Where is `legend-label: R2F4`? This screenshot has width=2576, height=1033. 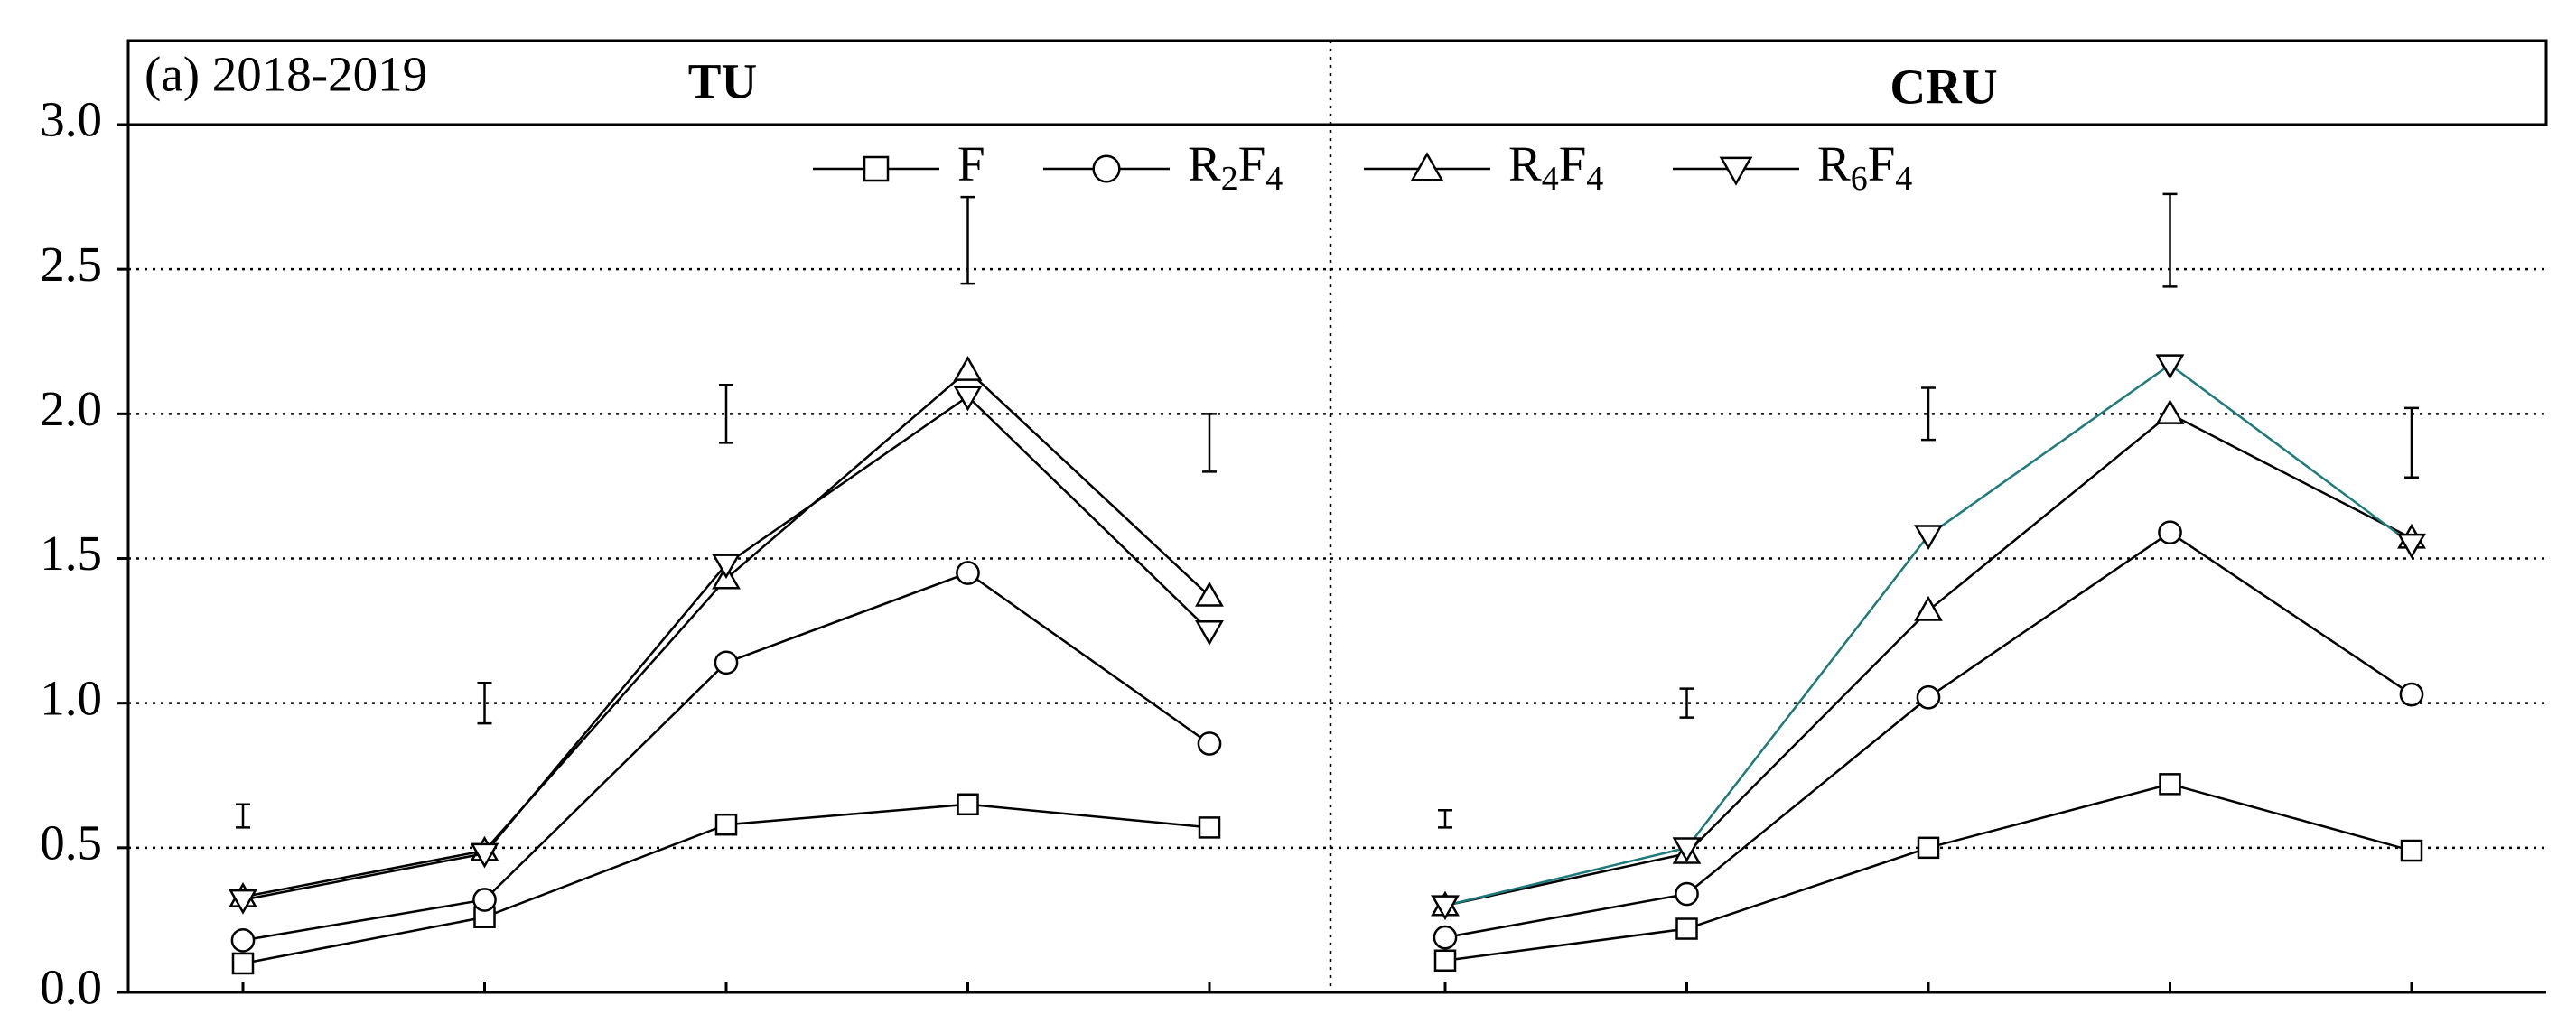 legend-label: R2F4 is located at coordinates (1235, 167).